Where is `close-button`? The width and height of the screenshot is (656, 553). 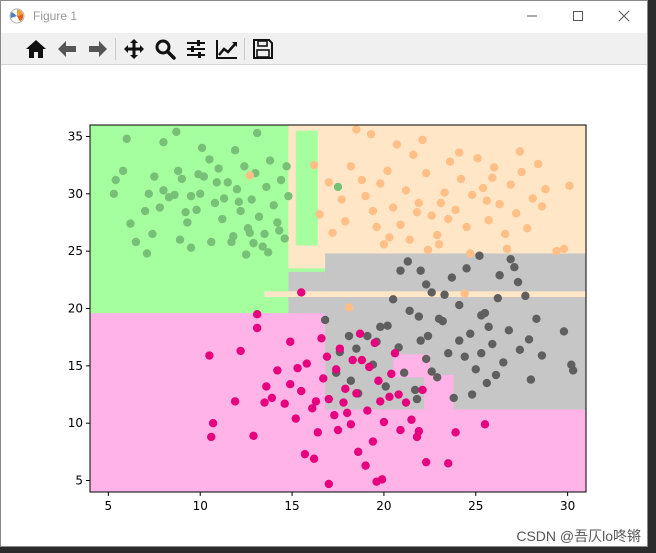
close-button is located at coordinates (624, 16).